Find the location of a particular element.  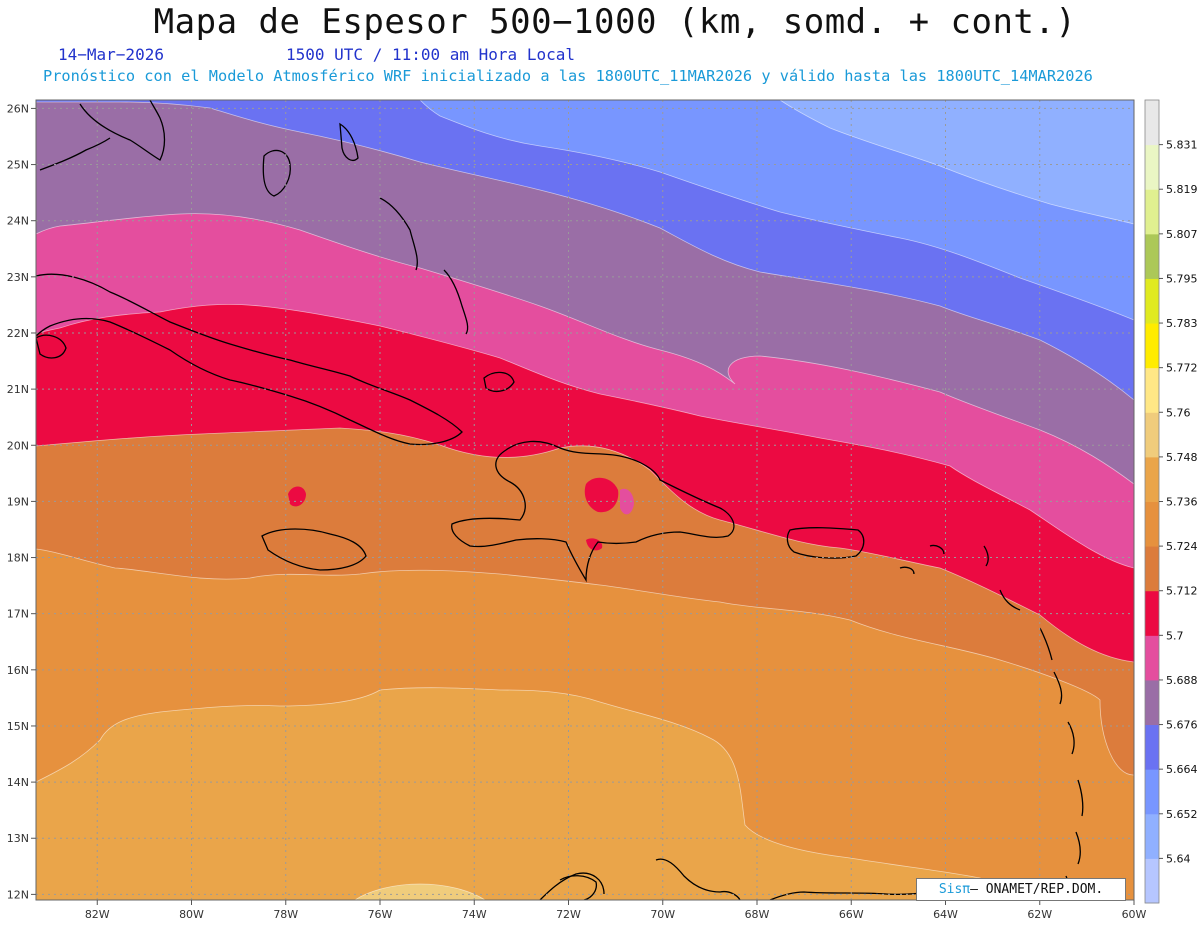

lon-tick-label: 66W is located at coordinates (851, 914).